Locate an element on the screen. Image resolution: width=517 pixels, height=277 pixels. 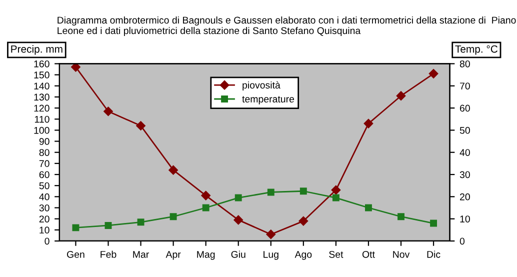
y-tick-label: 130 is located at coordinates (42, 97).